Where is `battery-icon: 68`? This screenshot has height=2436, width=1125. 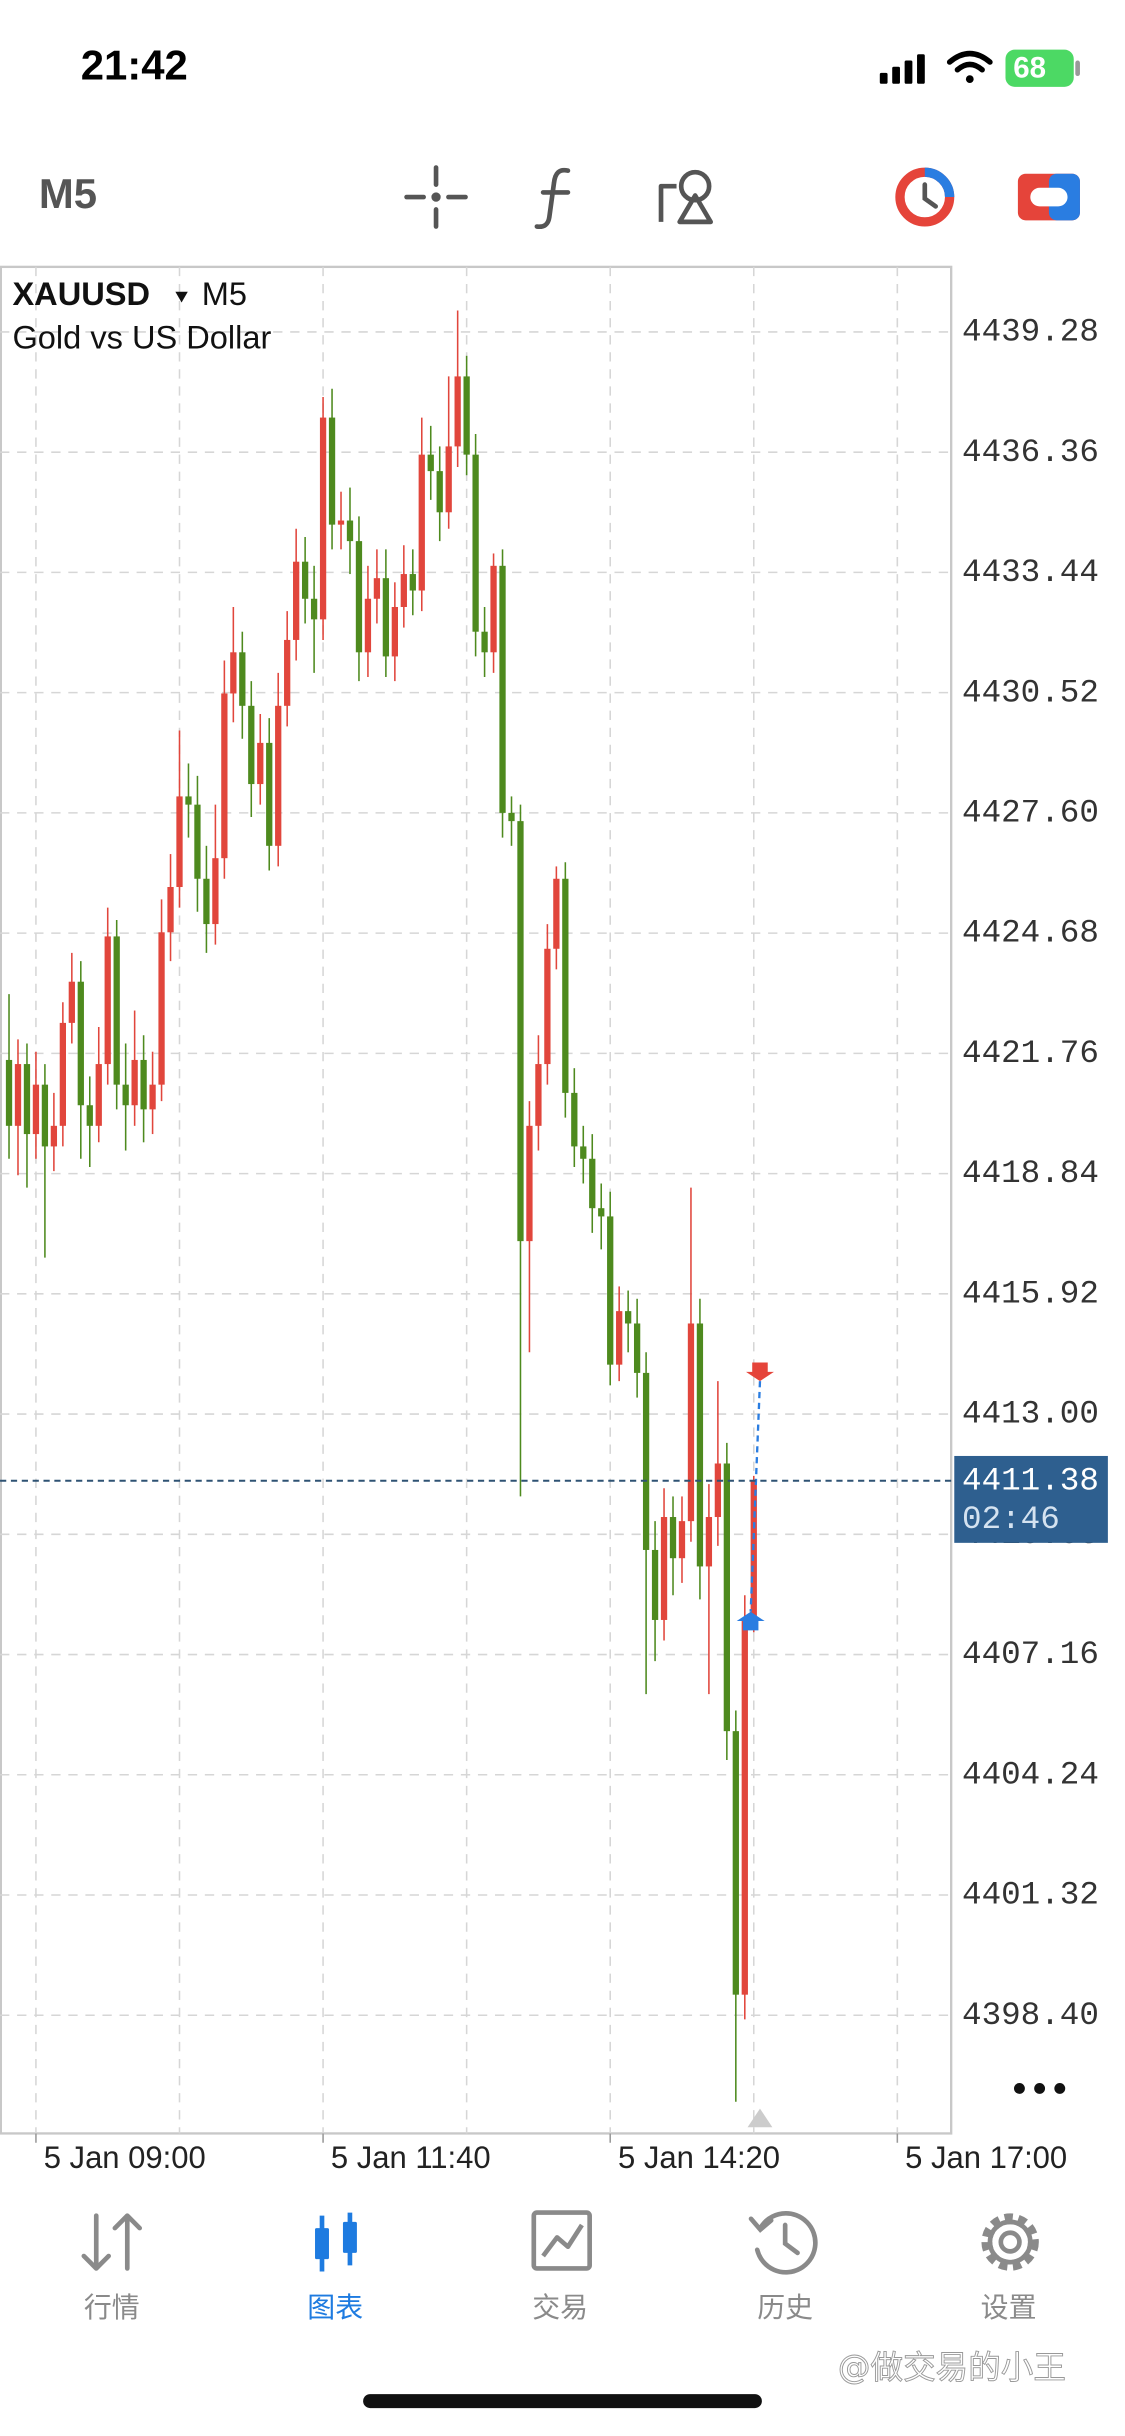
battery-icon: 68 is located at coordinates (1042, 68).